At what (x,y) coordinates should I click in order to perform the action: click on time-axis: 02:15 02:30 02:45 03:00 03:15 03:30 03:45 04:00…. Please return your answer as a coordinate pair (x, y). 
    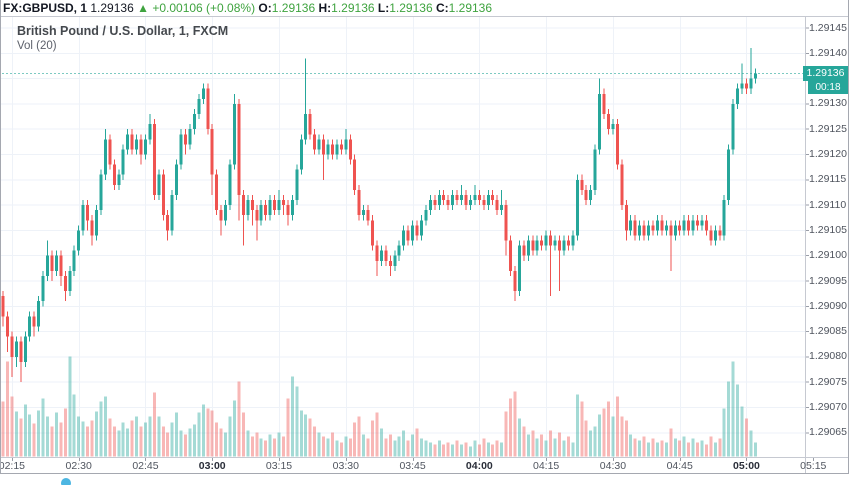
    Looking at the image, I should click on (424, 465).